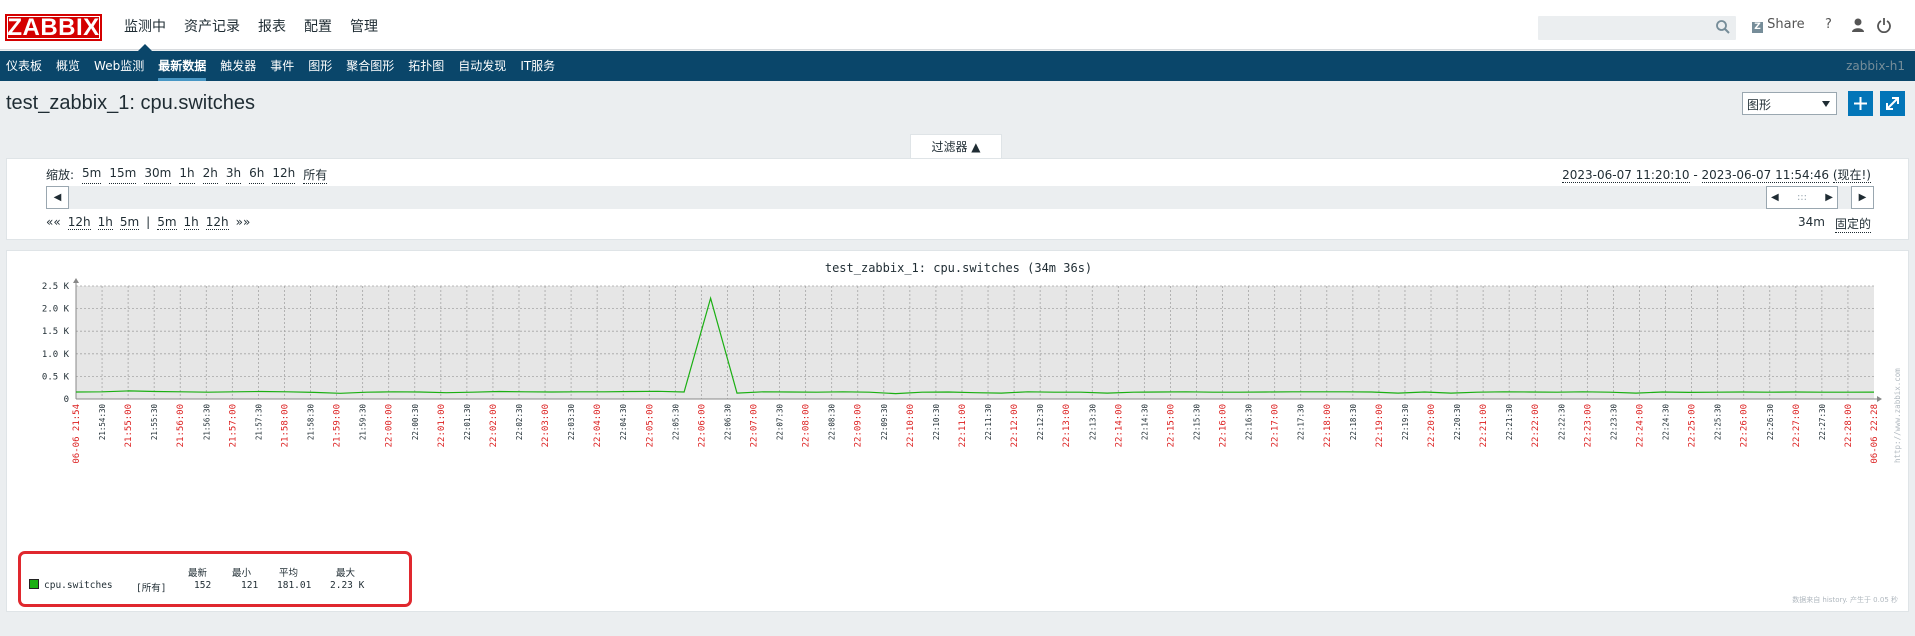  What do you see at coordinates (1745, 425) in the screenshot?
I see `x-tick-label: 22:26:00` at bounding box center [1745, 425].